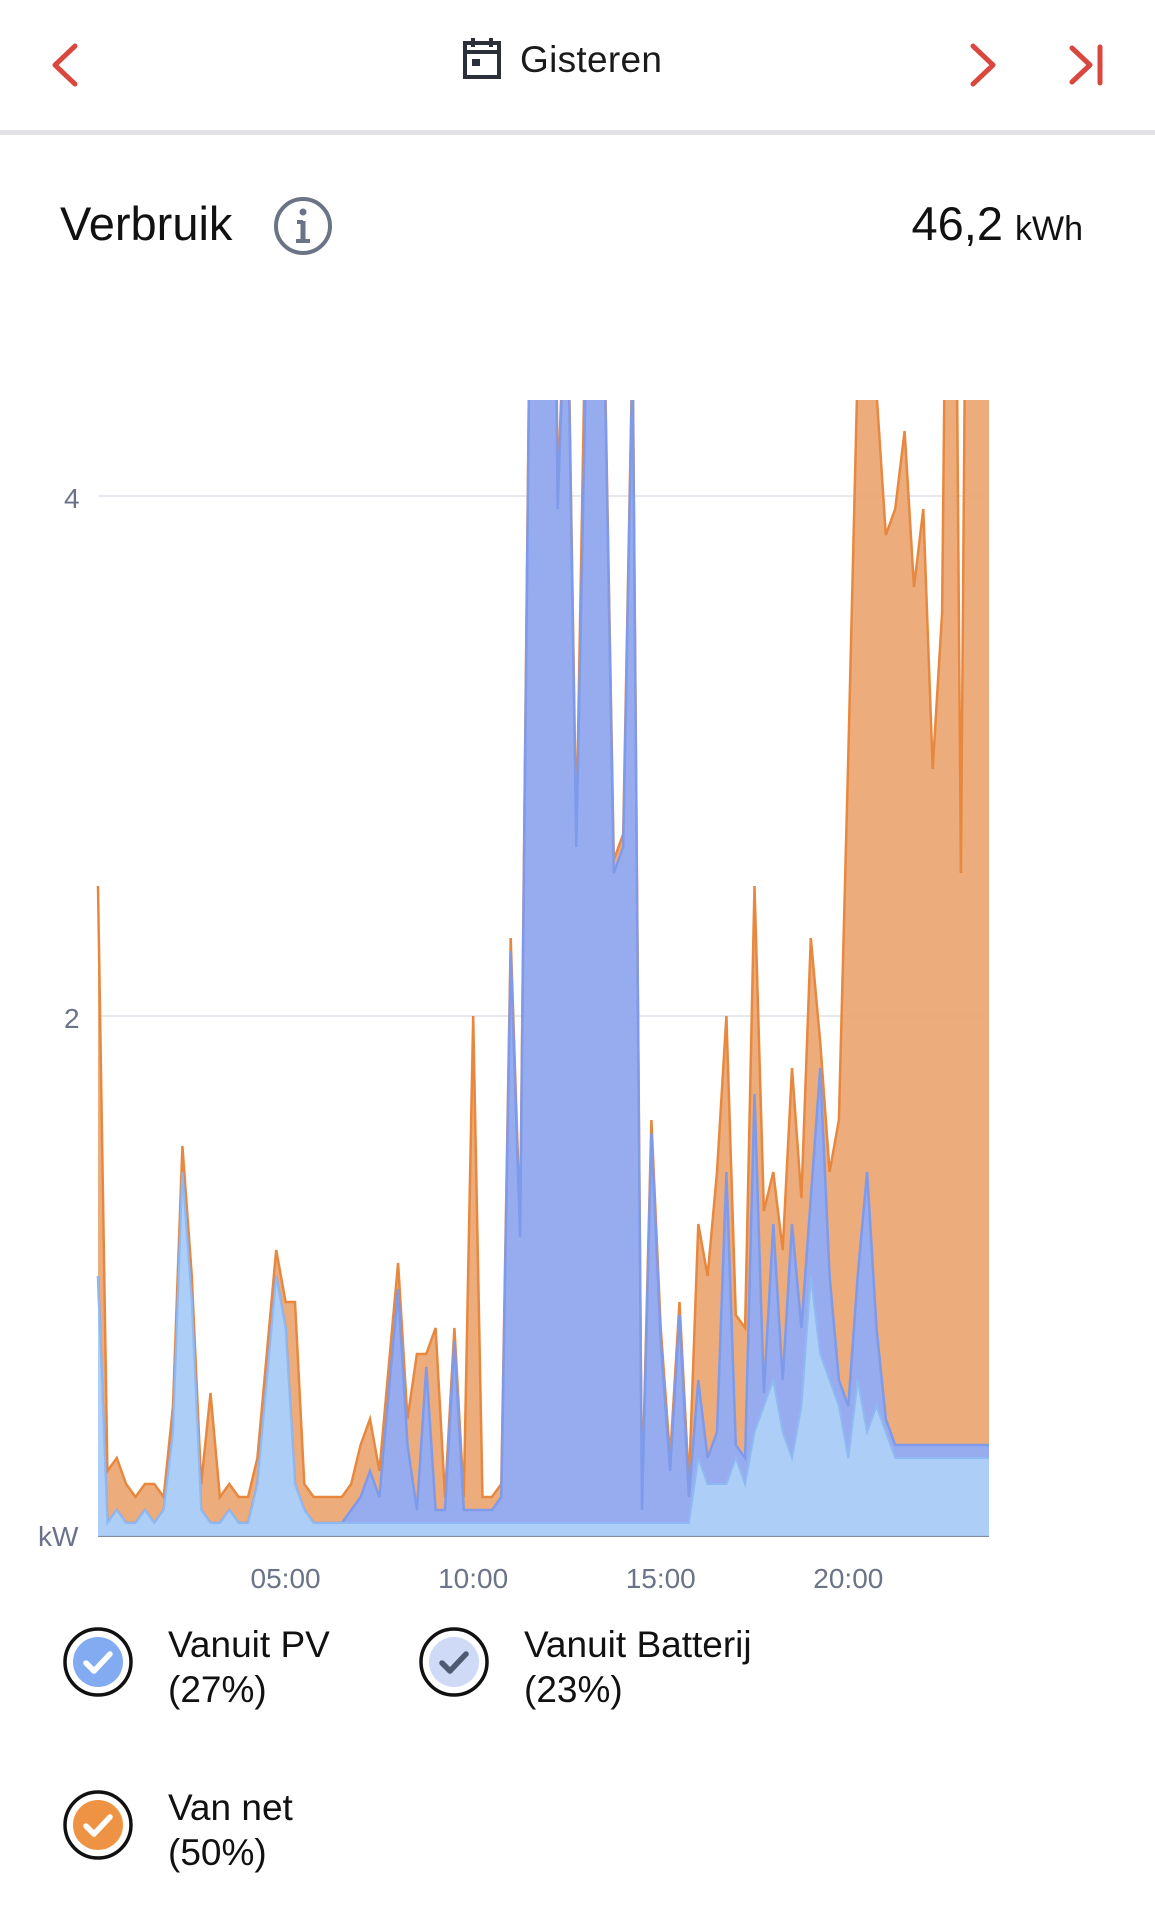 The height and width of the screenshot is (1920, 1155). Describe the element at coordinates (1049, 229) in the screenshot. I see `total-unit: kWh` at that location.